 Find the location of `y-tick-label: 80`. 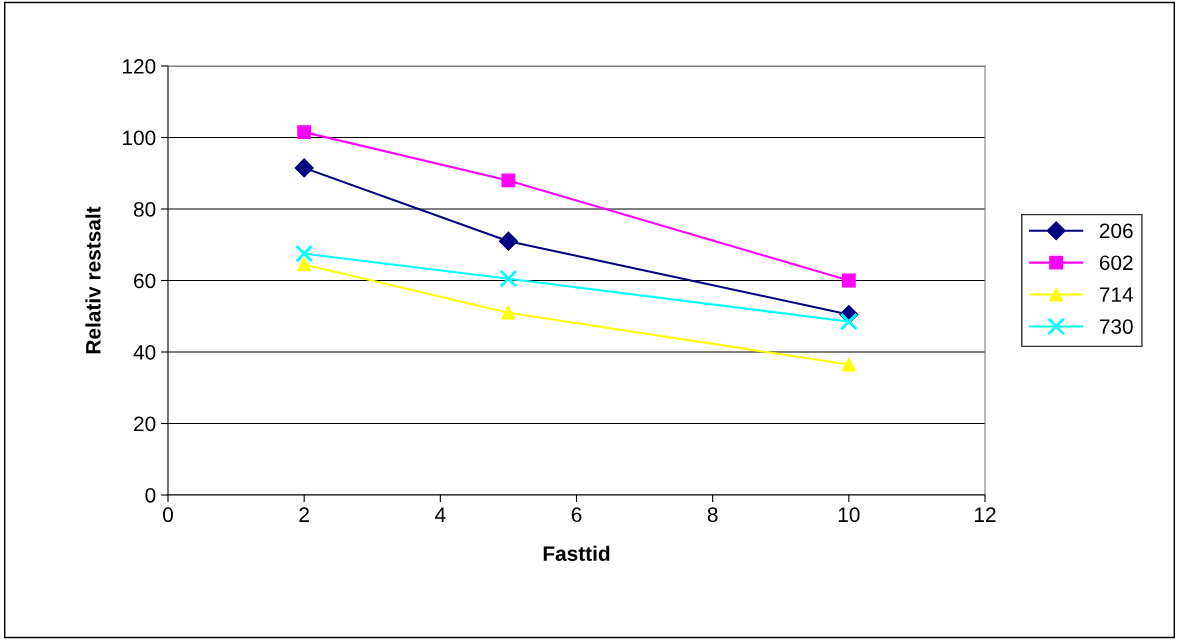

y-tick-label: 80 is located at coordinates (144, 209).